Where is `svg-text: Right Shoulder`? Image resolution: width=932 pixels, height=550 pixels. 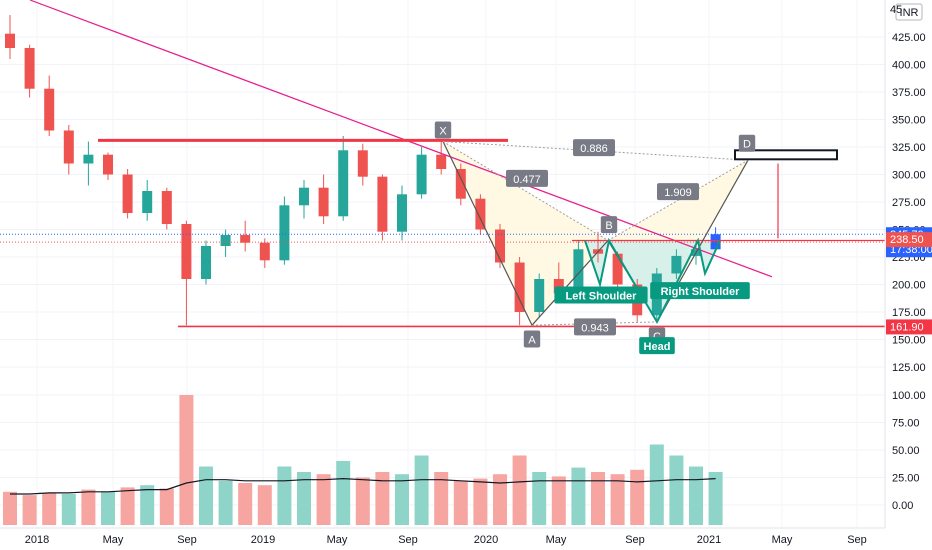
svg-text: Right Shoulder is located at coordinates (701, 292).